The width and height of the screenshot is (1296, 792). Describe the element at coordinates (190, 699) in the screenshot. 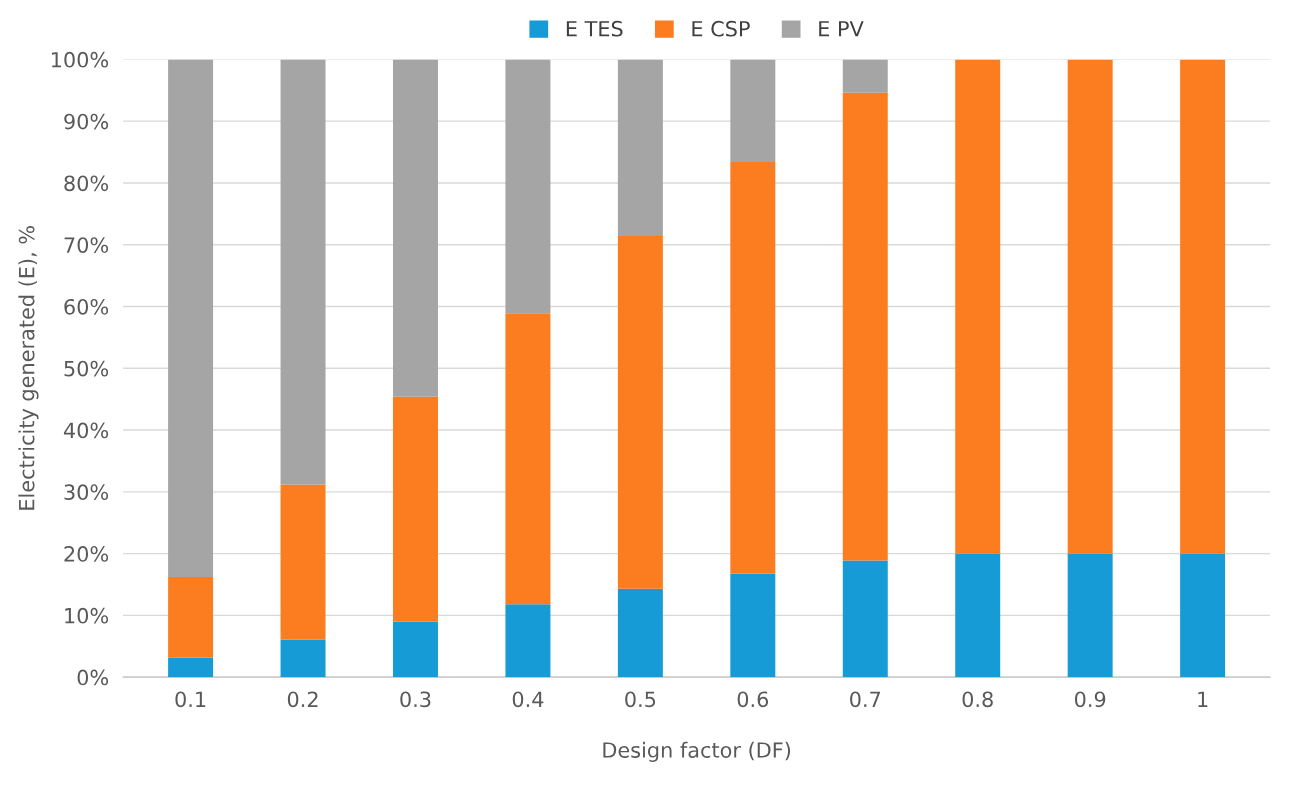

I see `x-tick-label: 0.1` at that location.